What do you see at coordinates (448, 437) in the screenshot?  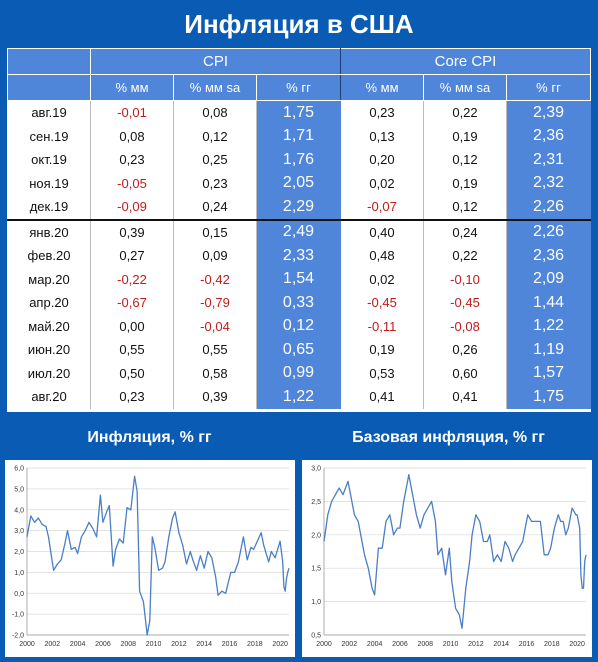 I see `chart-title-core-inflation: Базовая инфляция, % гг` at bounding box center [448, 437].